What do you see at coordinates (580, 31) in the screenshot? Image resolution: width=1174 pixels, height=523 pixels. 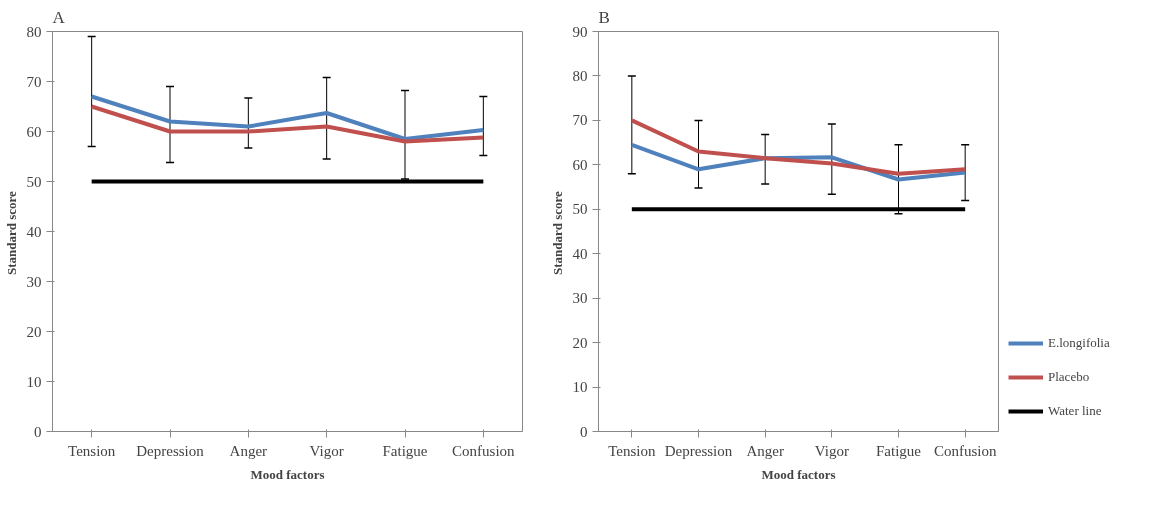 I see `y-tick-label: 90` at bounding box center [580, 31].